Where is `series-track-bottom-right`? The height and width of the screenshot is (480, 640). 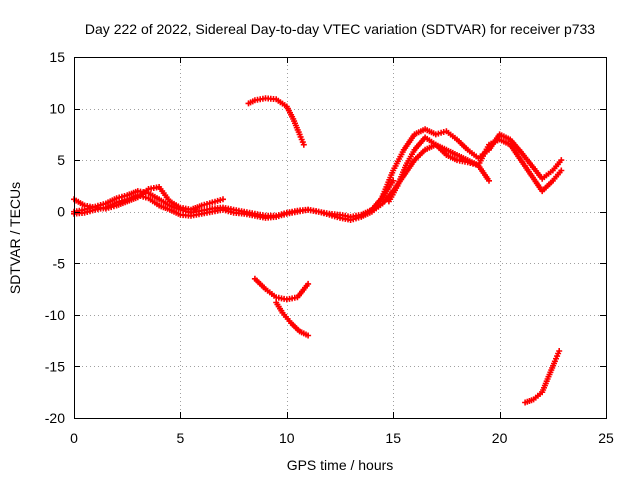
series-track-bottom-right is located at coordinates (542, 377).